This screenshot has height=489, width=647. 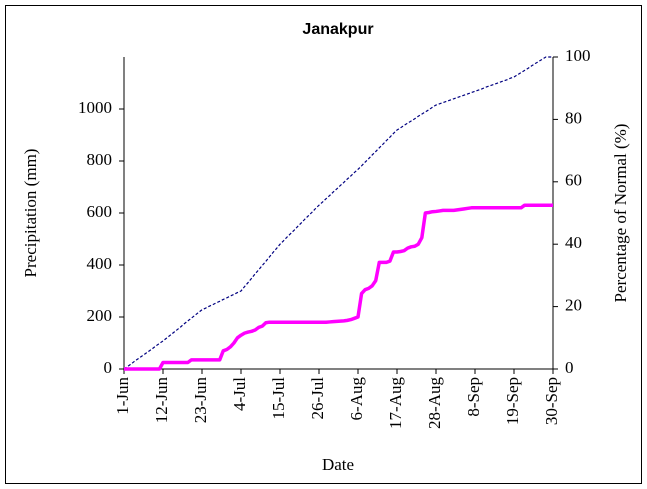 I want to click on y-tick-label: 600, so click(x=100, y=211).